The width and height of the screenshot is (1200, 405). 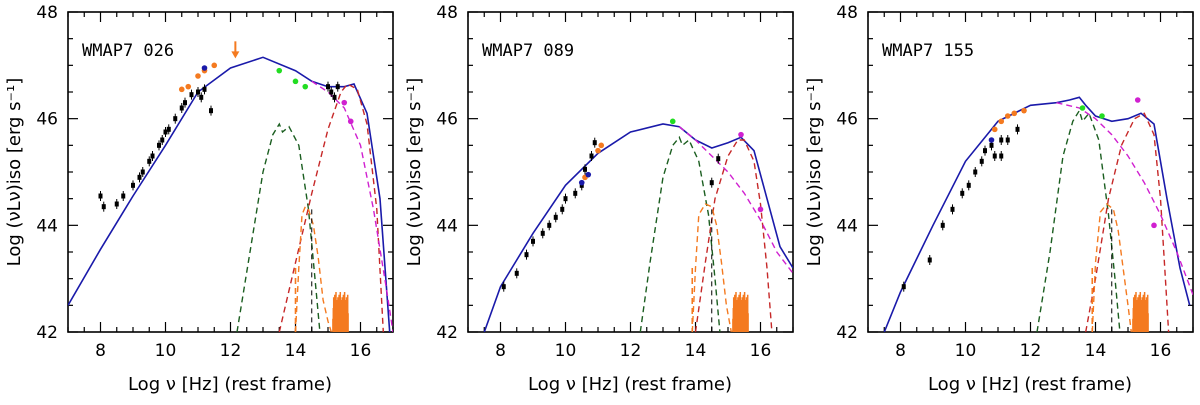 I want to click on y-axis-label: Log (νLν)iso [erg s⁻¹], so click(x=414, y=172).